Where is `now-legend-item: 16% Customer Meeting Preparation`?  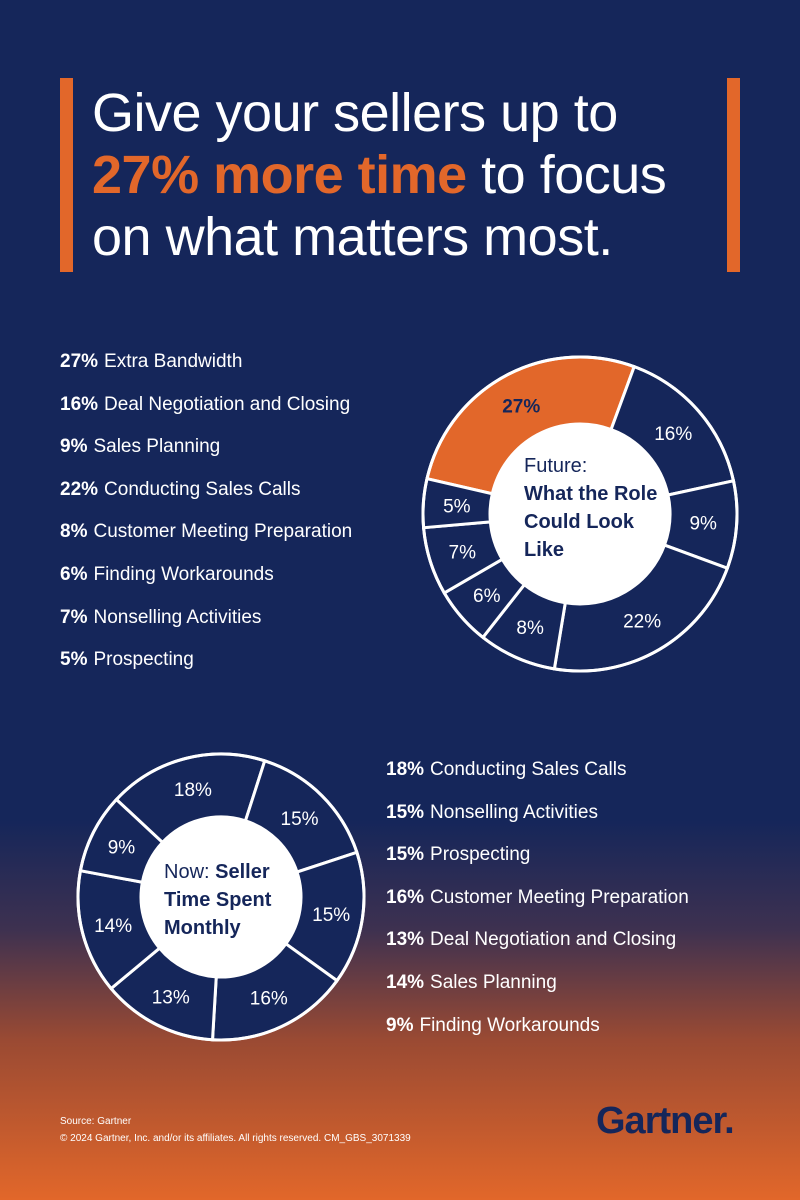 now-legend-item: 16% Customer Meeting Preparation is located at coordinates (537, 907).